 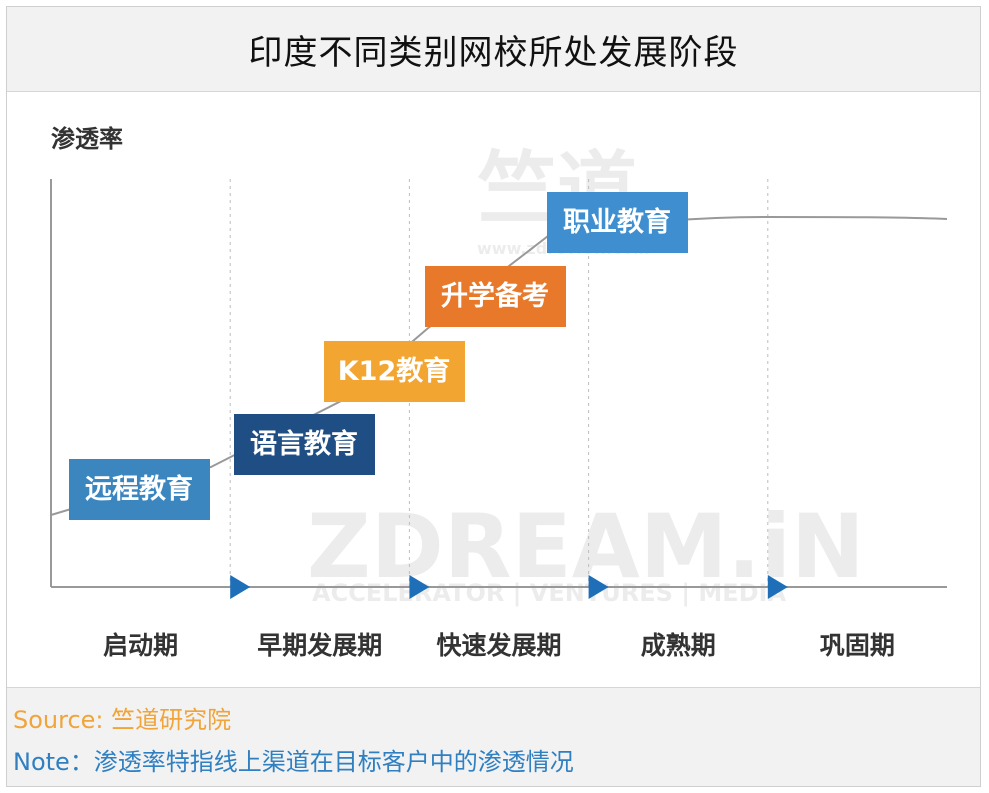 I want to click on category-box-label: 升学备考, so click(x=495, y=296).